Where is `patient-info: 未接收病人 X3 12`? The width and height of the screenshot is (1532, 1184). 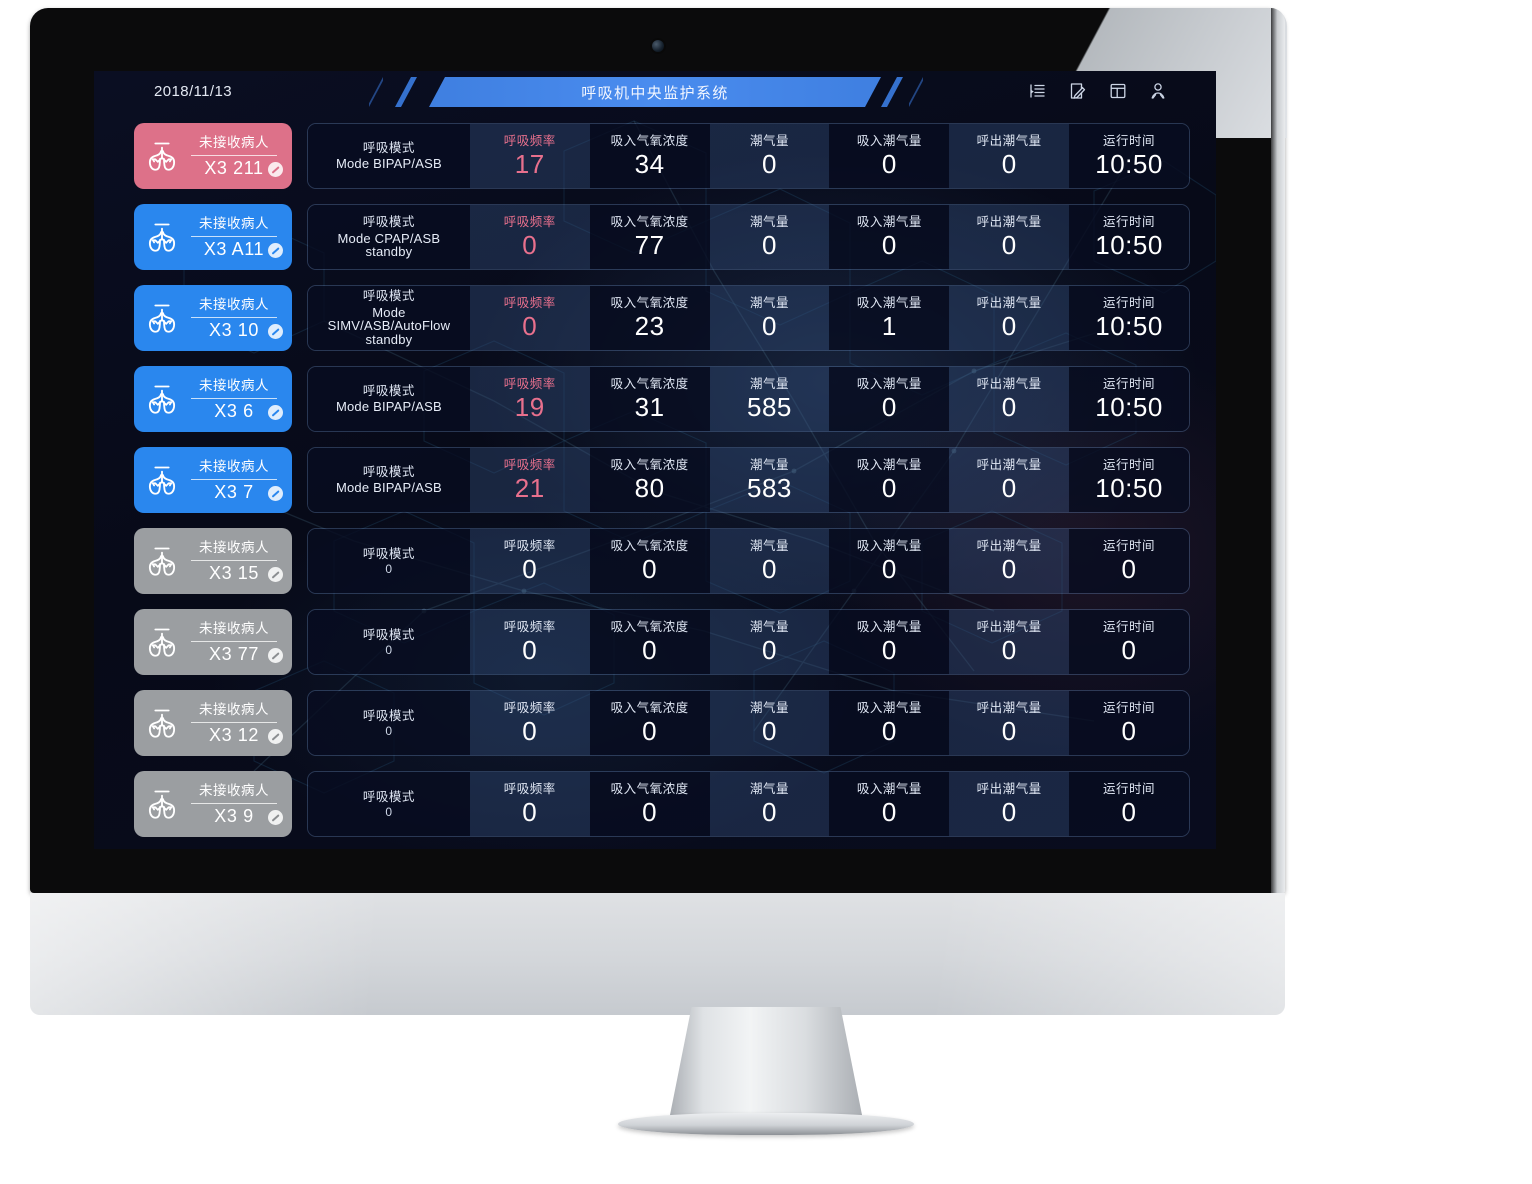
patient-info: 未接收病人 X3 12 is located at coordinates (234, 723).